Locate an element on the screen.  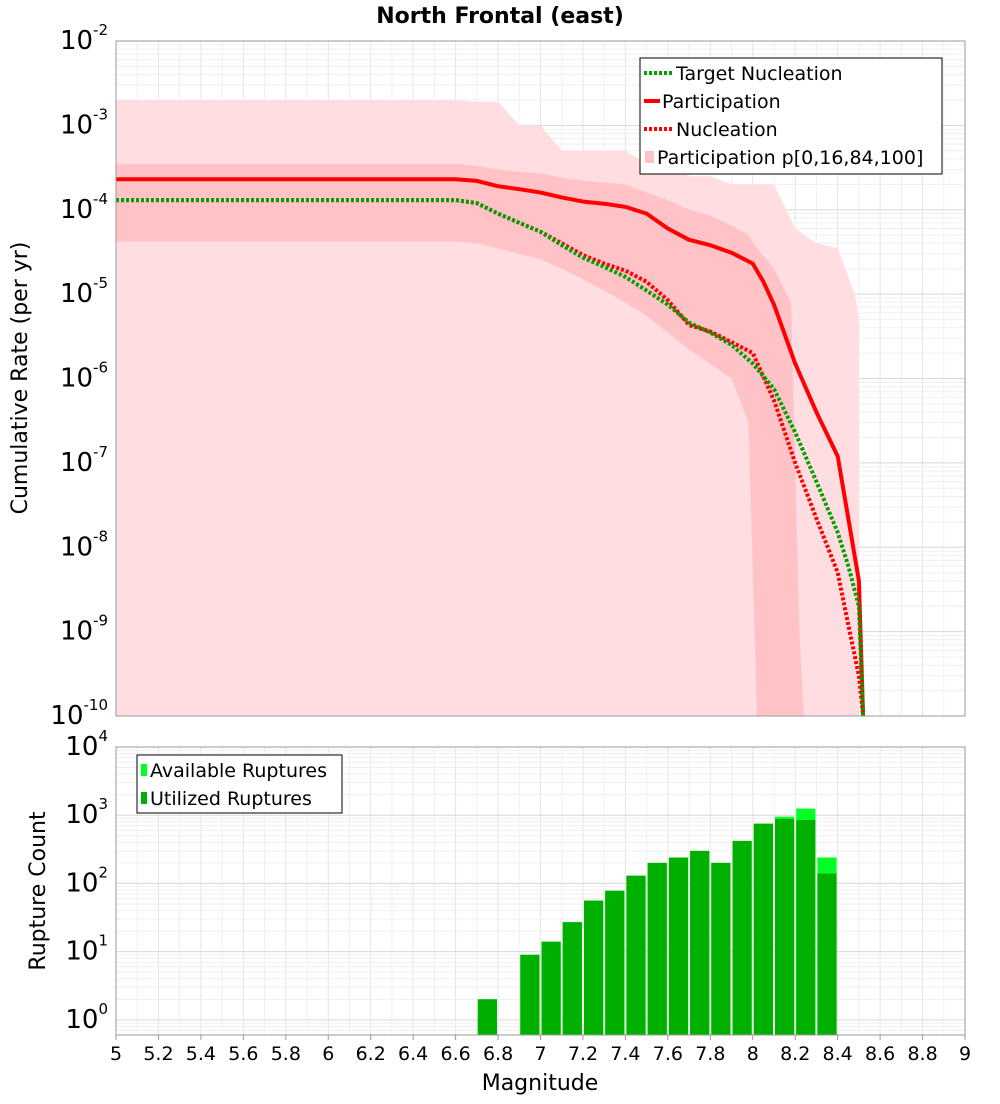
x-tick-label: 6.4 is located at coordinates (413, 1054).